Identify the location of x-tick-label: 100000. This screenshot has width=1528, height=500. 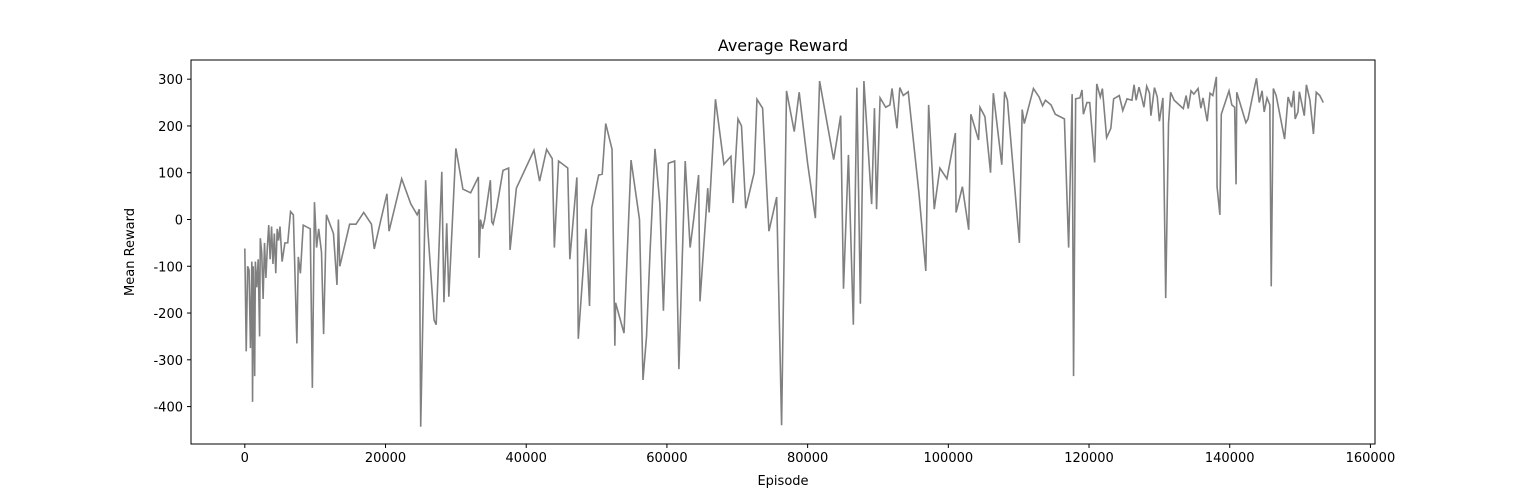
(949, 458).